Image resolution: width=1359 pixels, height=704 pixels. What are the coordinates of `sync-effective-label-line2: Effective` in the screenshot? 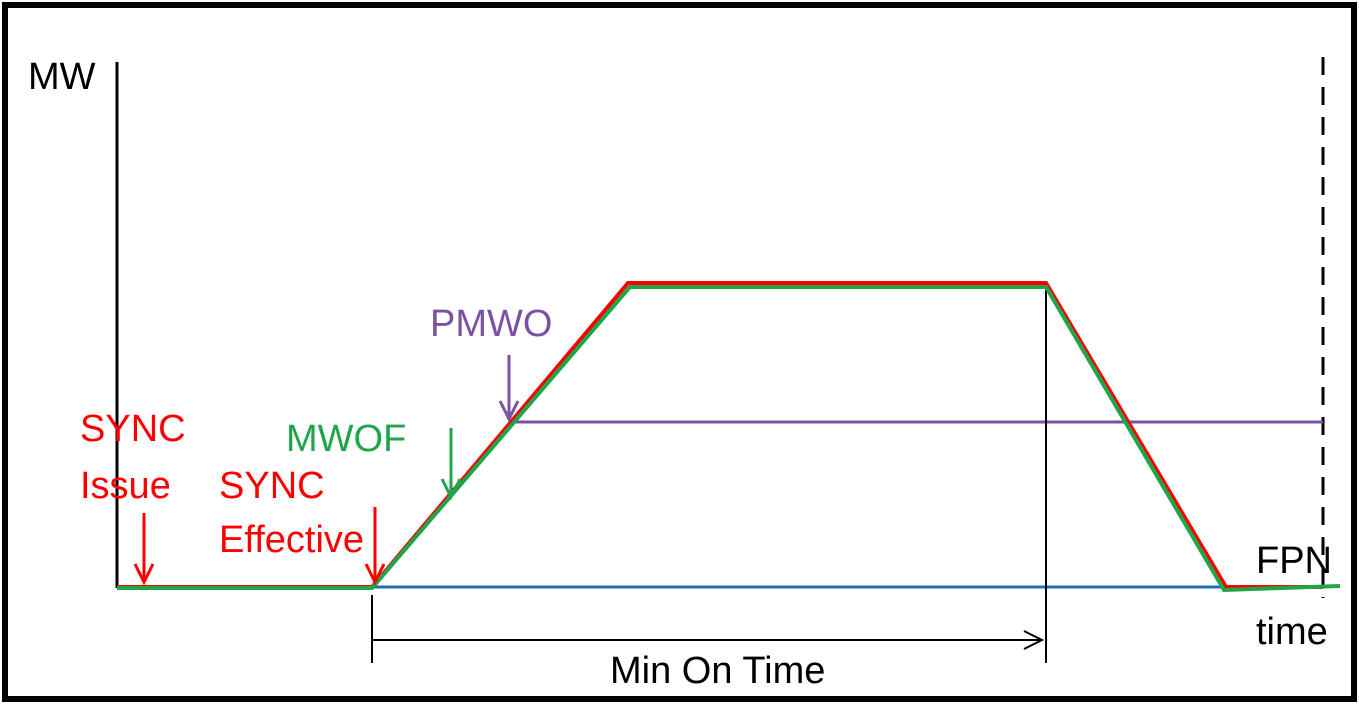 It's located at (291, 540).